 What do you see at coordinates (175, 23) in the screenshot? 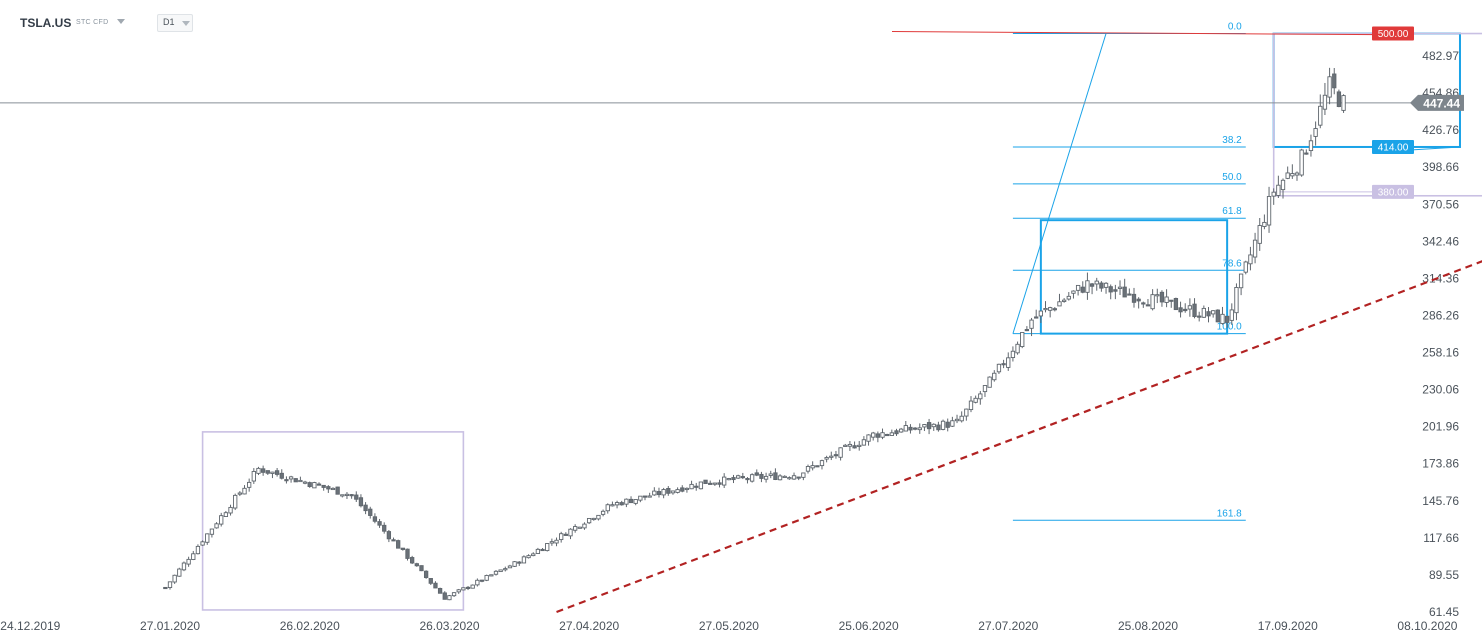
I see `timeframe-select: D1` at bounding box center [175, 23].